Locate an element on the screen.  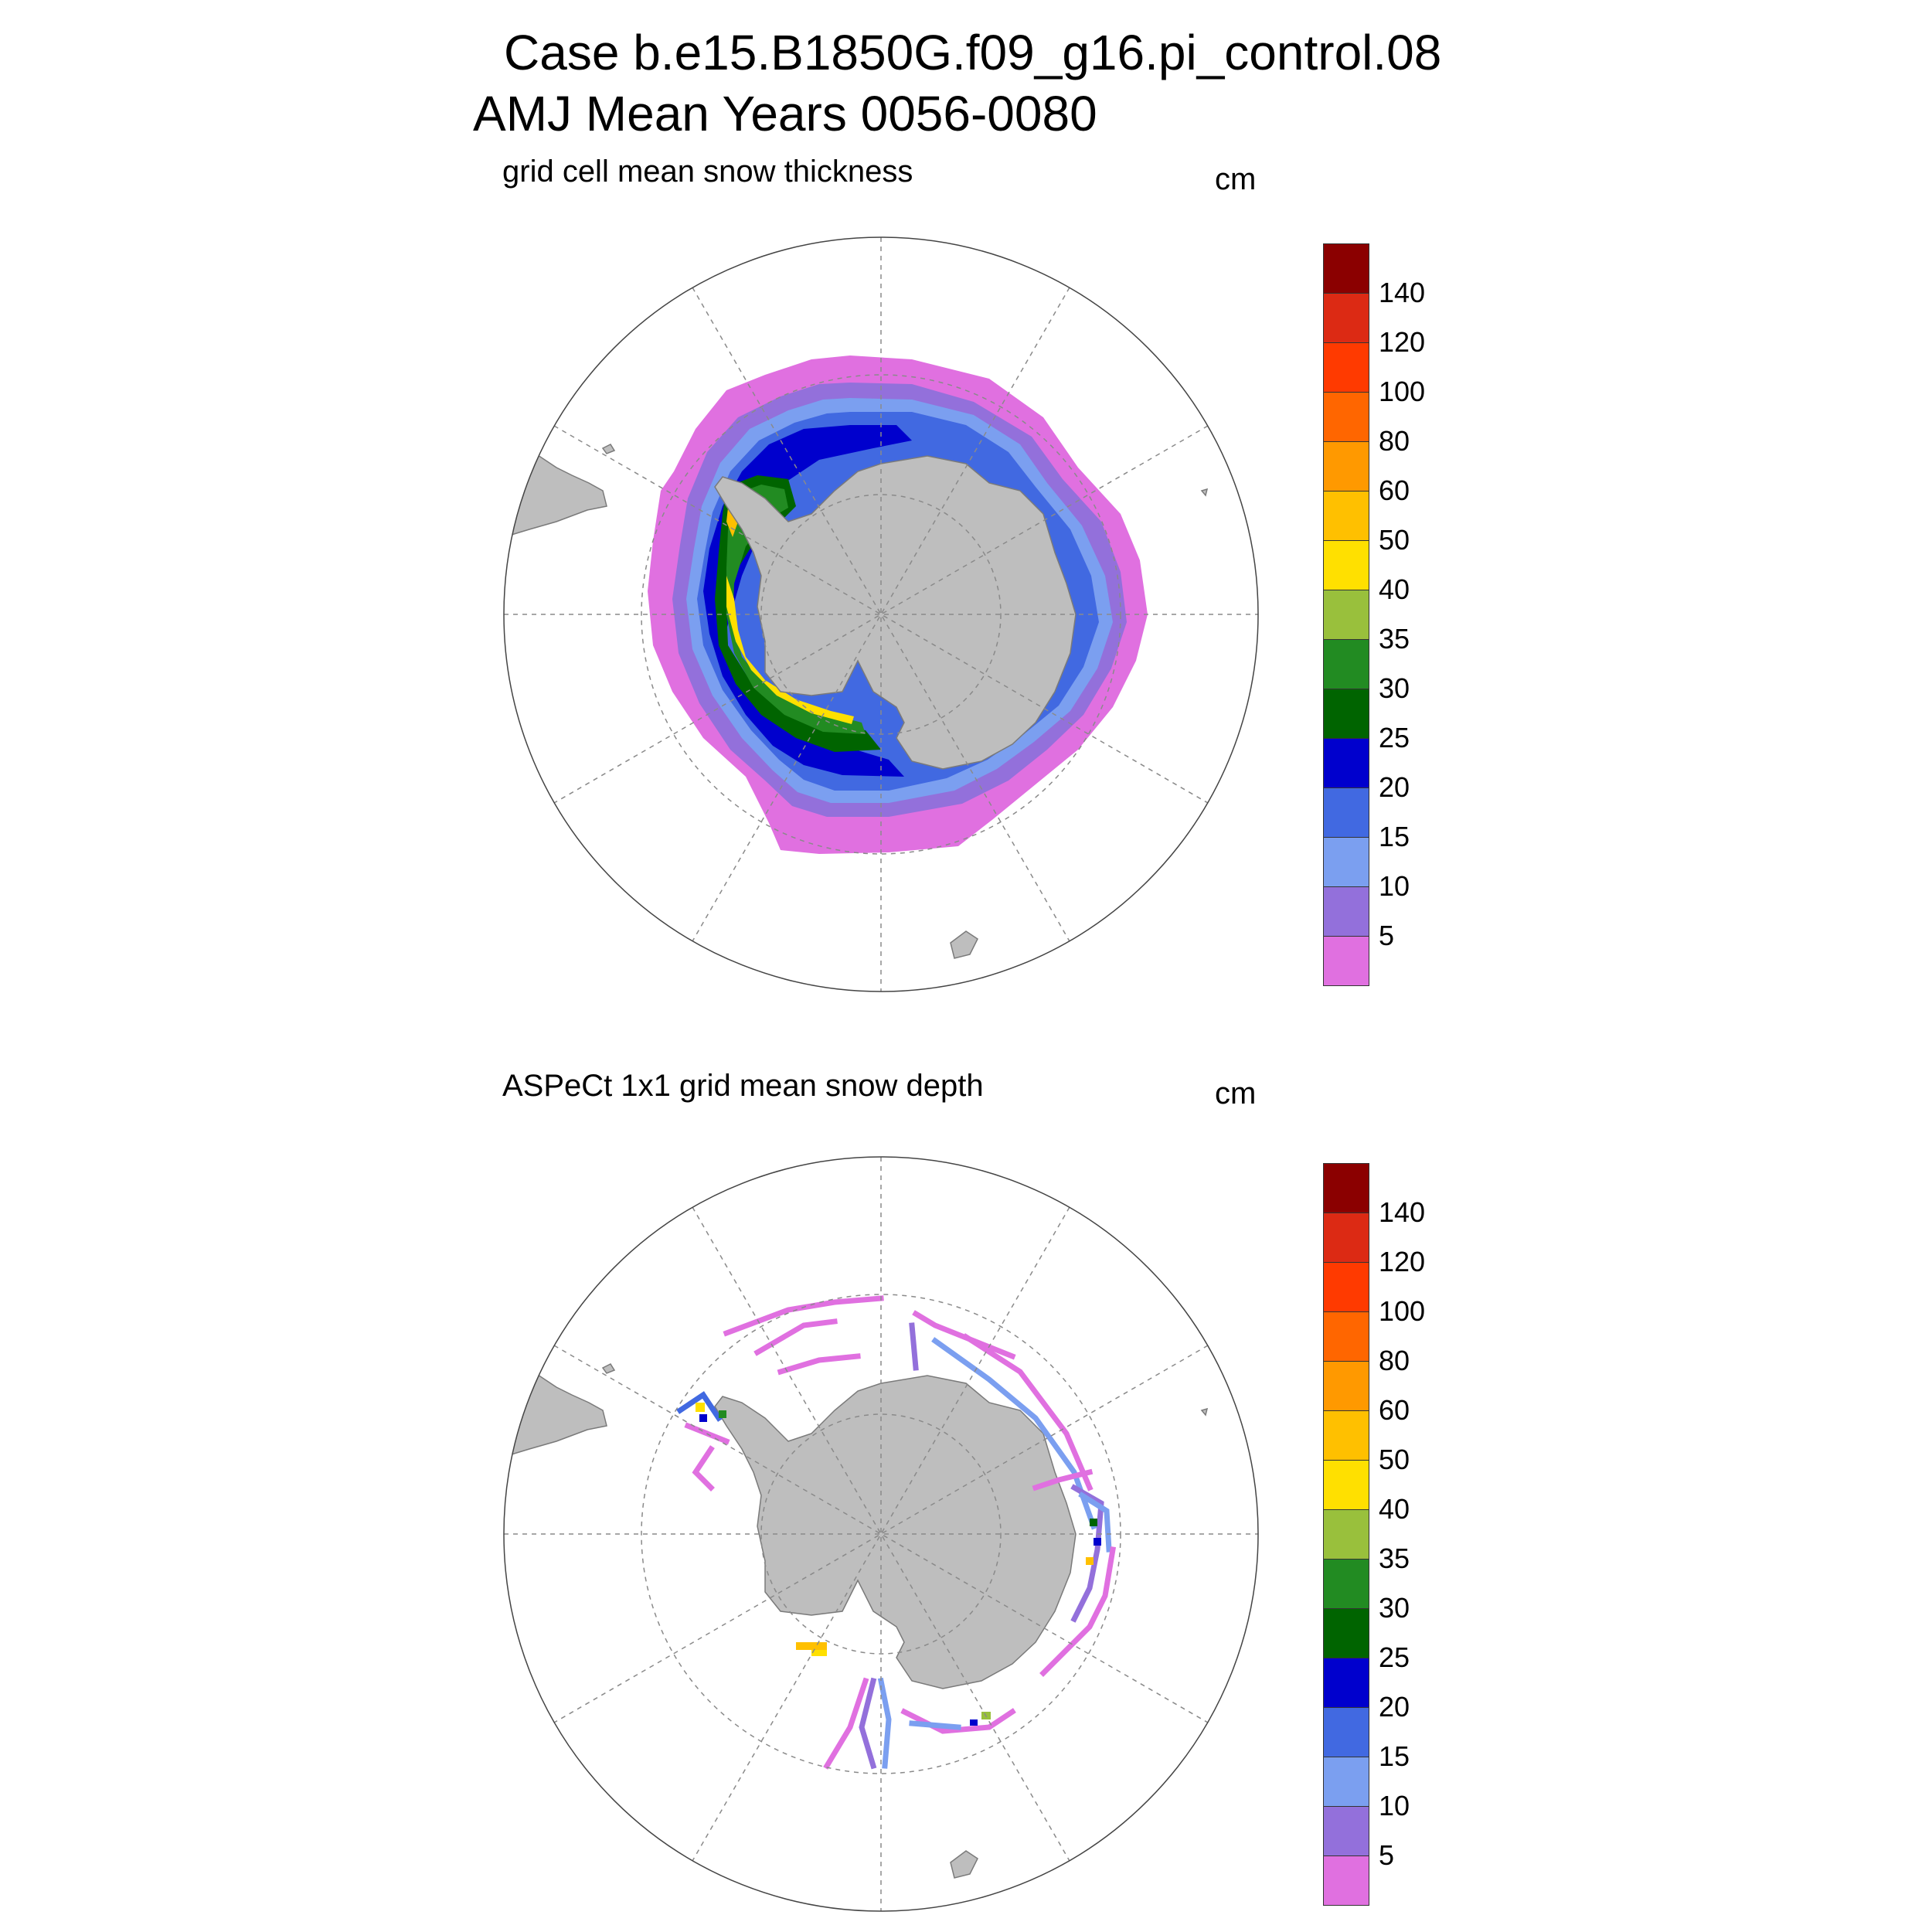
figure-title-period: AMJ Mean Years 0056-0080 is located at coordinates (785, 113).